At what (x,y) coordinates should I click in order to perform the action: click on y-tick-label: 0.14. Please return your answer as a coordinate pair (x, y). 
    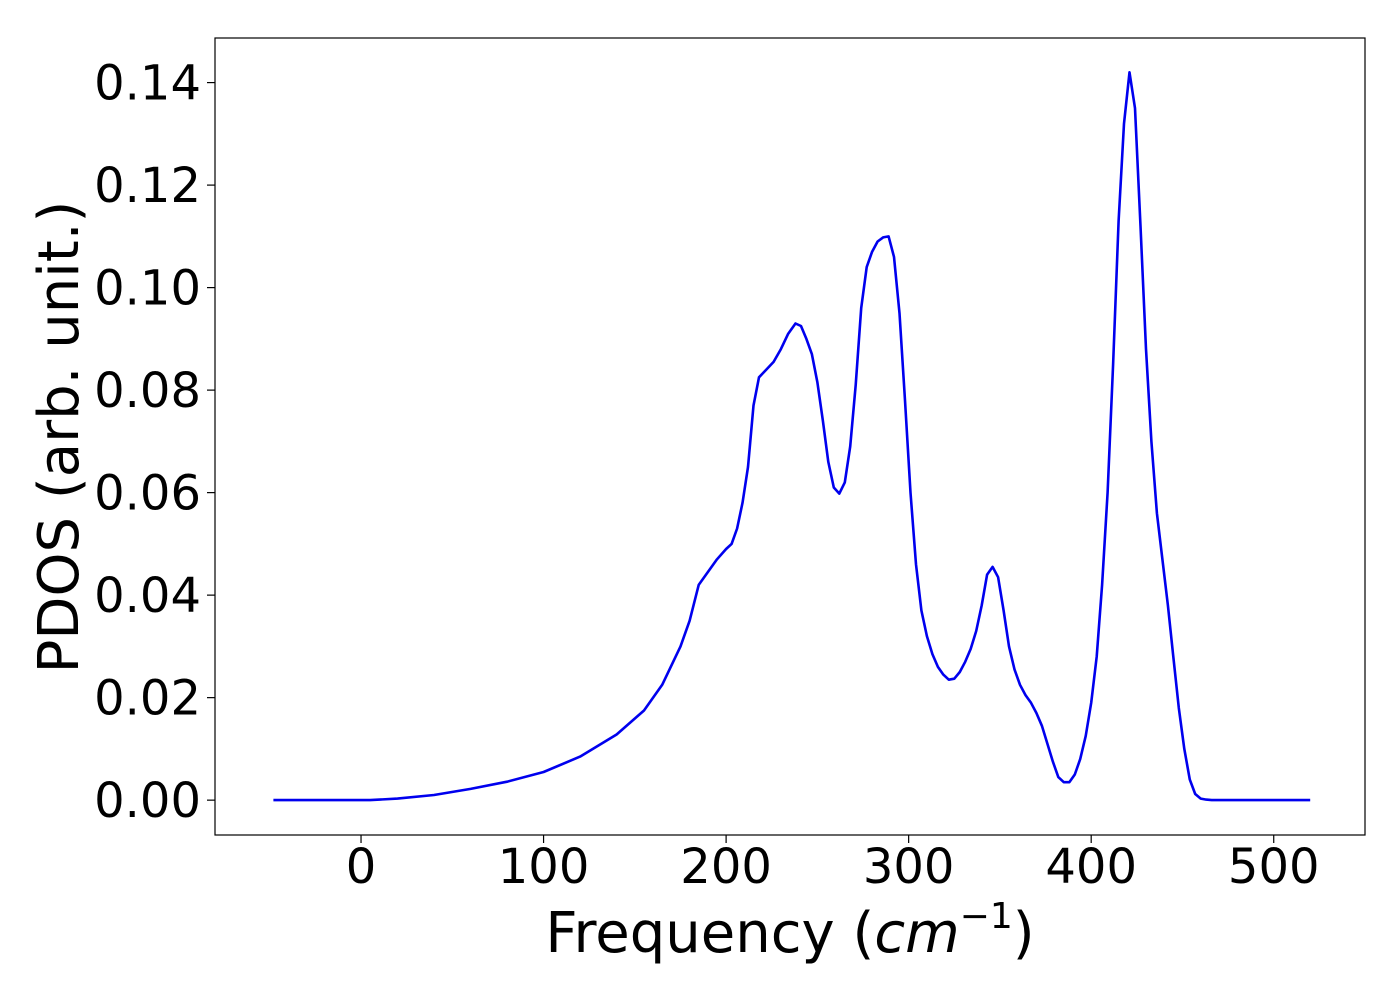
    Looking at the image, I should click on (147, 84).